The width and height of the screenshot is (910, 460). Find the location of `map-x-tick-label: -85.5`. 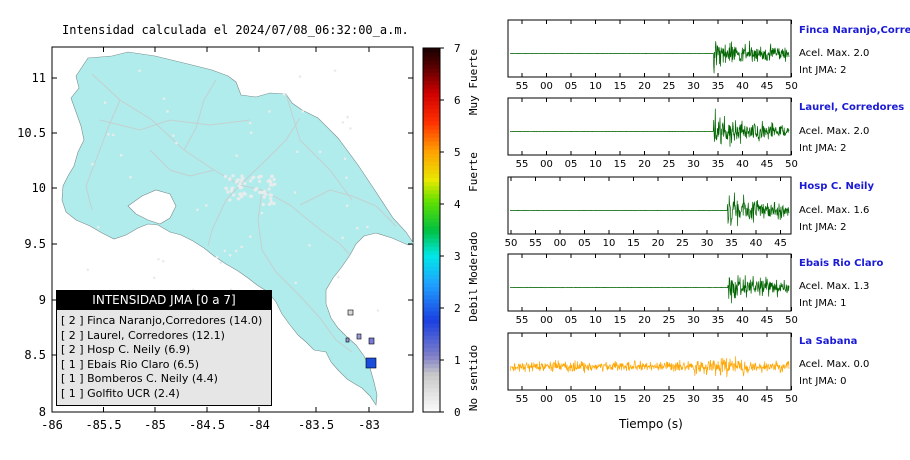

map-x-tick-label: -85.5 is located at coordinates (103, 425).